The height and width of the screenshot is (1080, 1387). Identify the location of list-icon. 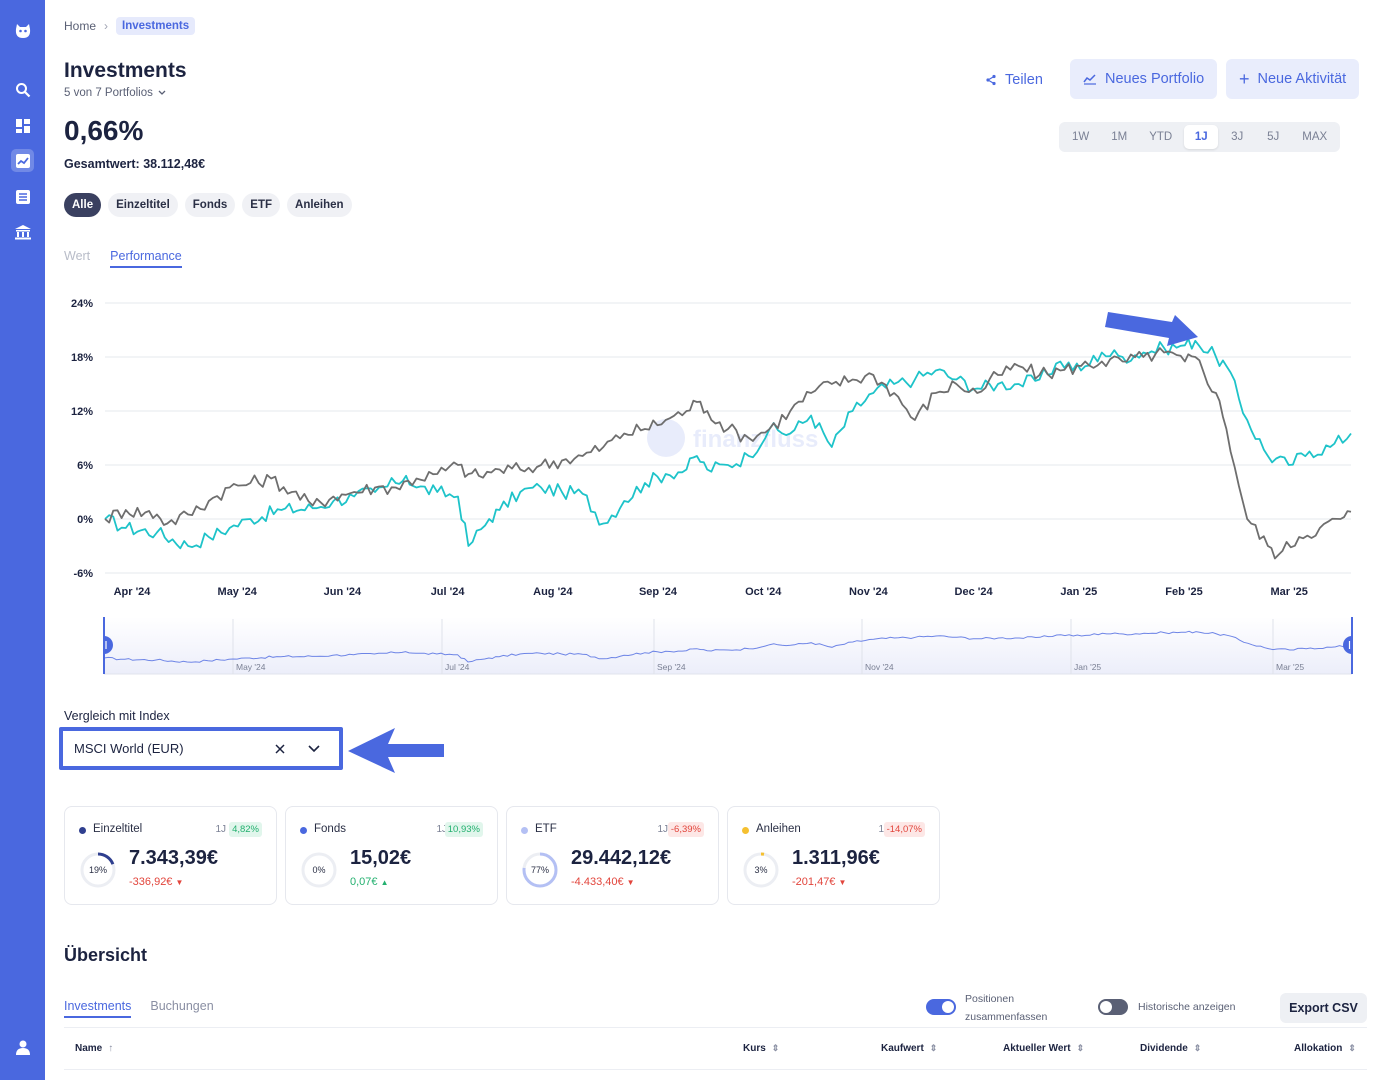
(22, 196).